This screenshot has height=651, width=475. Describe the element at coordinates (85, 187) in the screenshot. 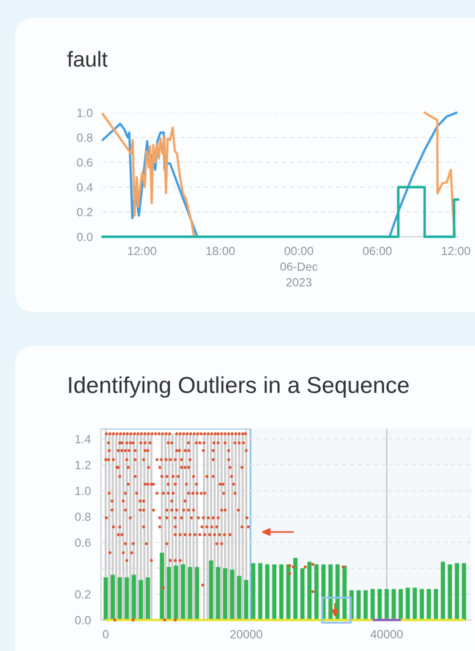

I see `y-tick-label: 0.4` at that location.